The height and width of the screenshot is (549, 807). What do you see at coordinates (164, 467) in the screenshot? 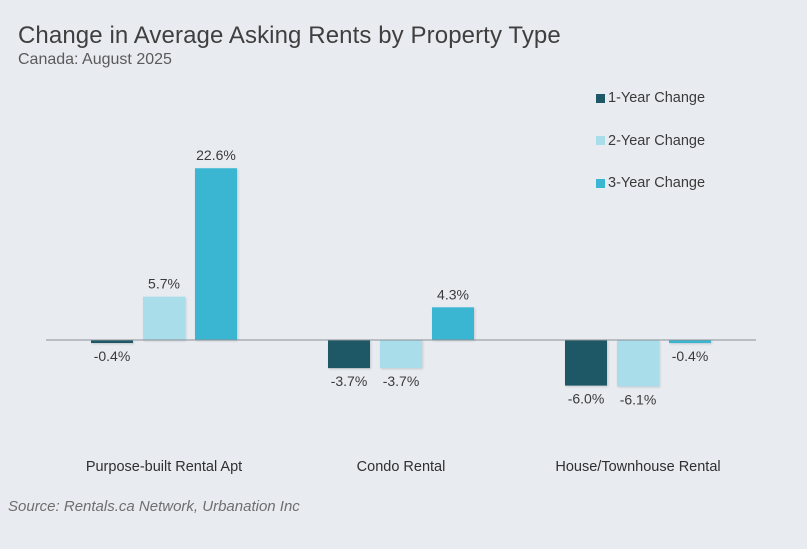
I see `category-label-1: Purpose-built Rental Apt` at bounding box center [164, 467].